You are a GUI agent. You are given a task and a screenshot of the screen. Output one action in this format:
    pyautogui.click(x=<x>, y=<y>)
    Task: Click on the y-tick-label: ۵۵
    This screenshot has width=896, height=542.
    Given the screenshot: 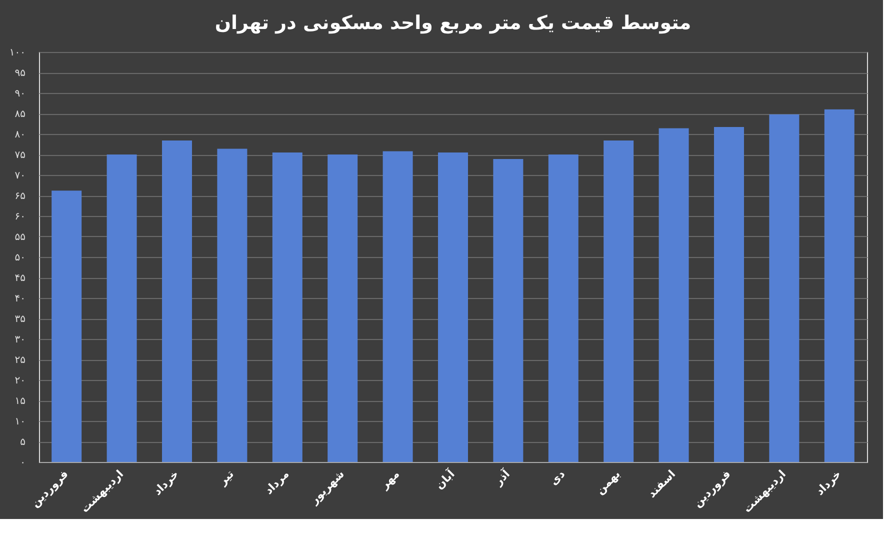 What is the action you would take?
    pyautogui.click(x=20, y=237)
    